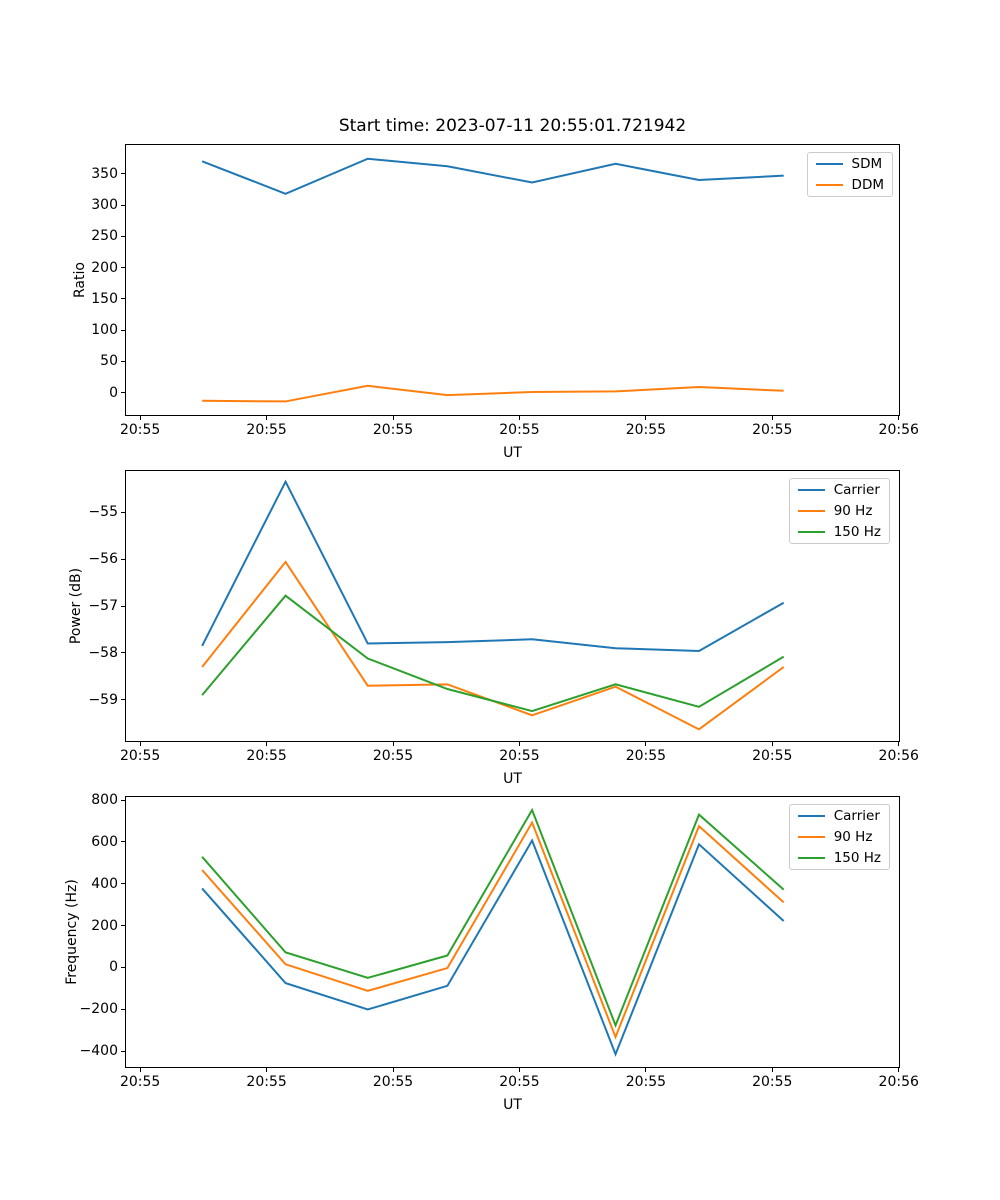 Image resolution: width=1000 pixels, height=1200 pixels. Describe the element at coordinates (104, 330) in the screenshot. I see `y-tick-label: 100` at that location.